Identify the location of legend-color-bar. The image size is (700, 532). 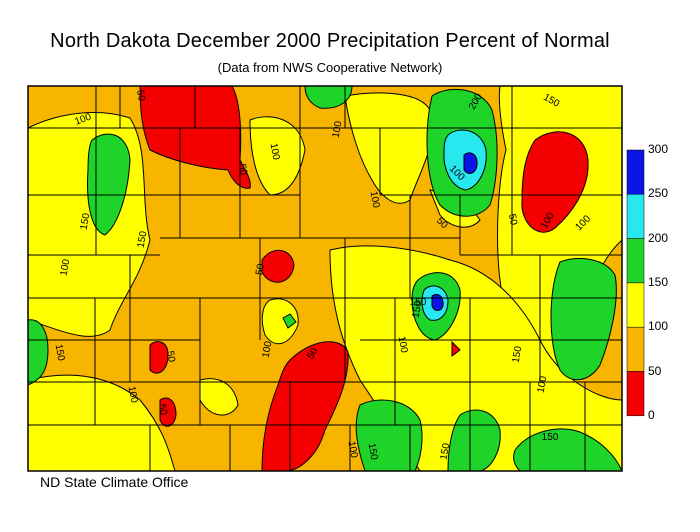
(635, 283).